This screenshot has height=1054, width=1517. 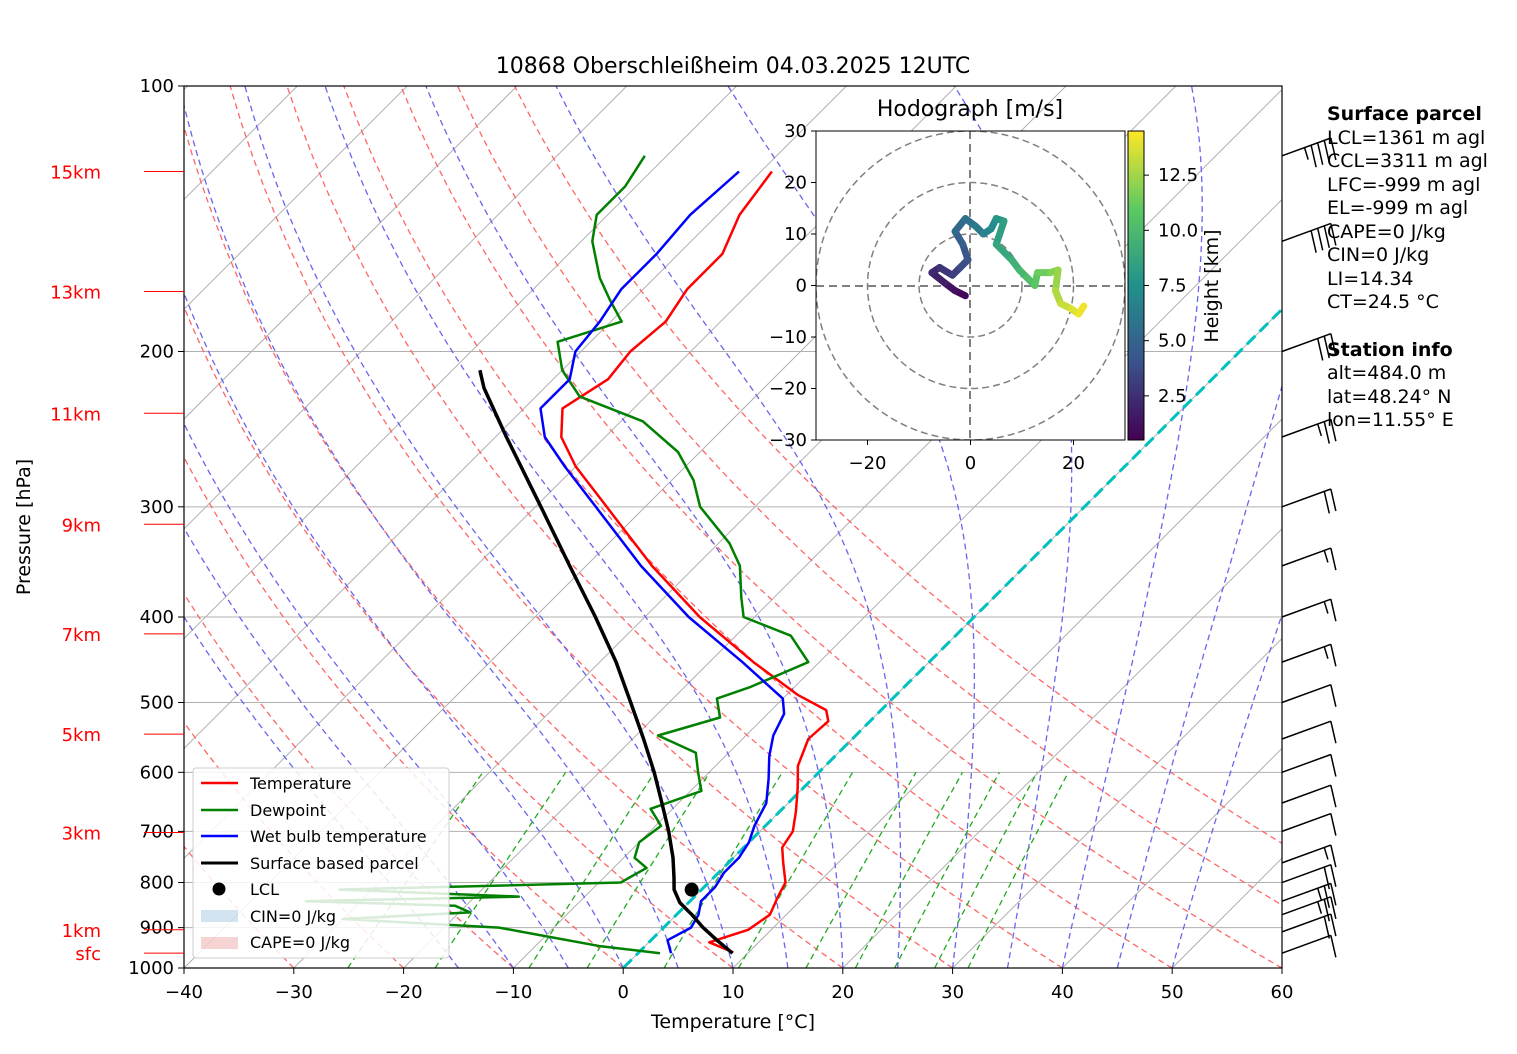 I want to click on station-info-header: Station info, so click(x=1390, y=349).